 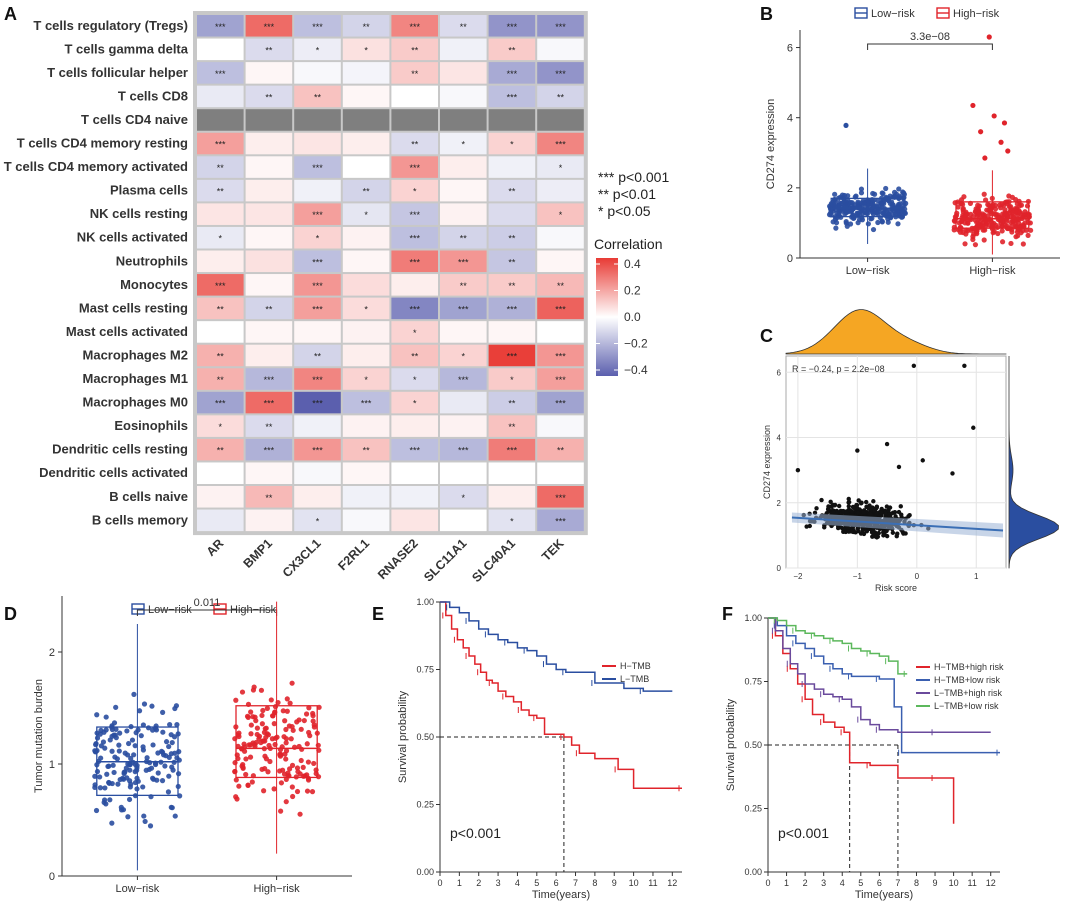 I want to click on y-tick-label: 0.00, so click(x=425, y=872).